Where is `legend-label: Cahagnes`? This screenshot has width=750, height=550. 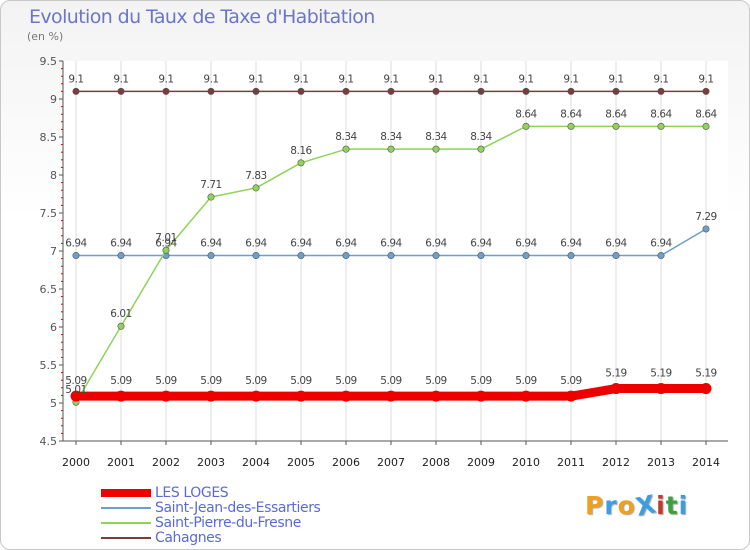
legend-label: Cahagnes is located at coordinates (188, 537).